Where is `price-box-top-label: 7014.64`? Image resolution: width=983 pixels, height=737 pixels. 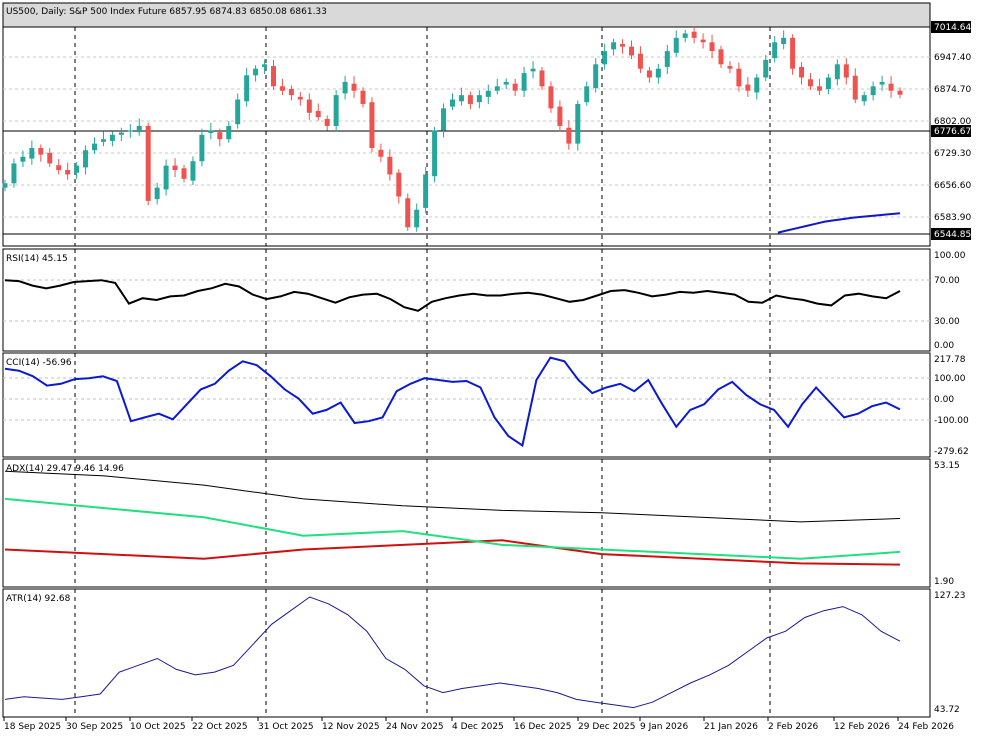
price-box-top-label: 7014.64 is located at coordinates (952, 28).